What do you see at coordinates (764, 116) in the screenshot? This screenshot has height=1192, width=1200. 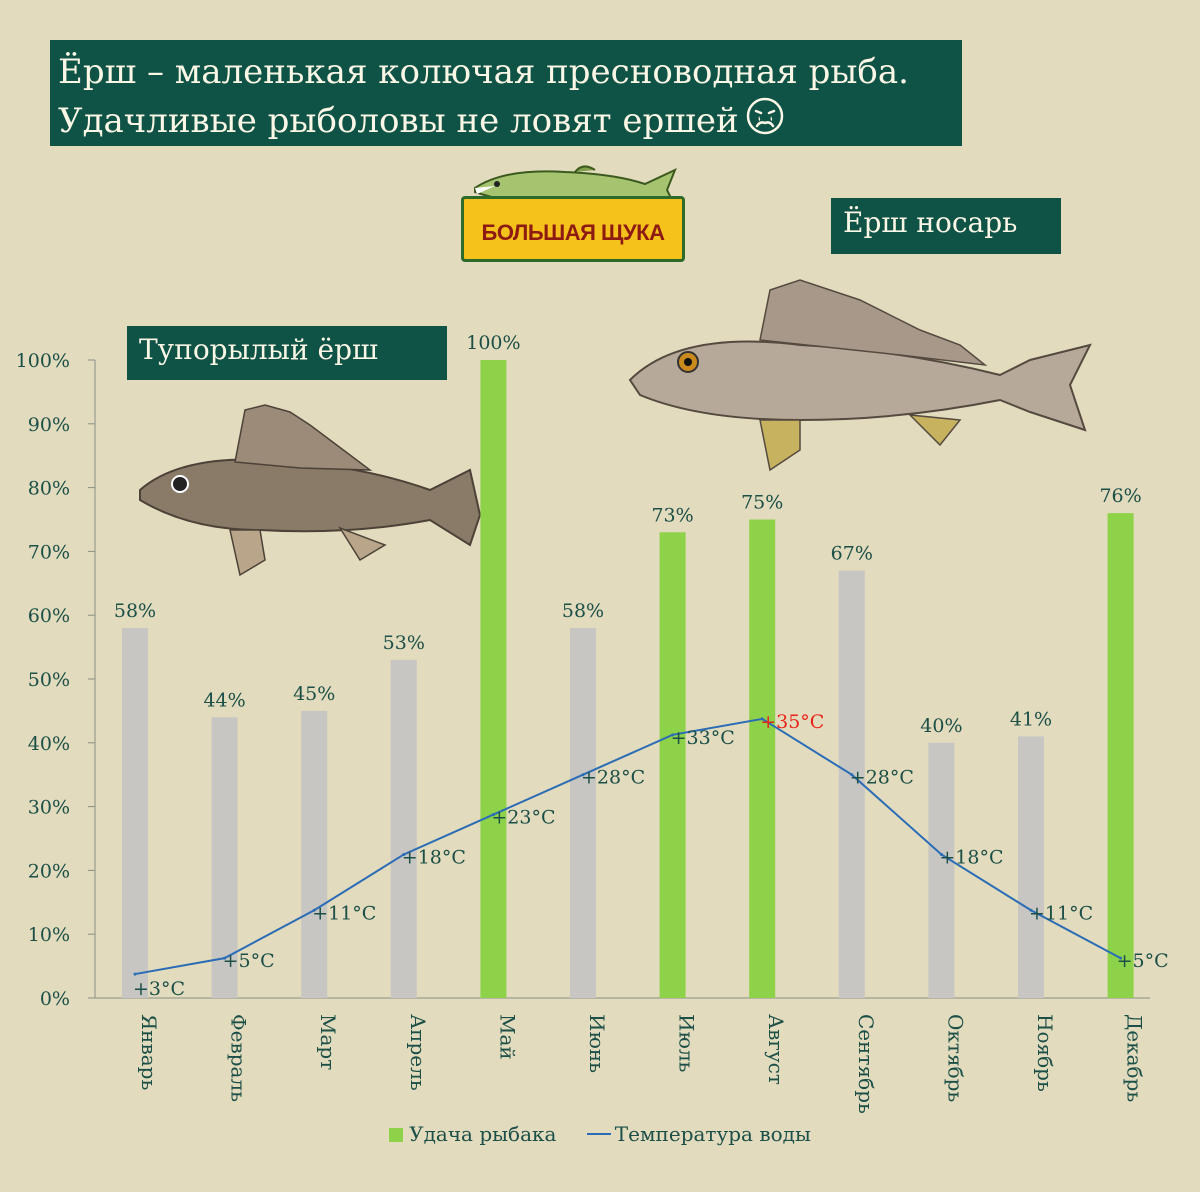 I see `sad-face-icon` at bounding box center [764, 116].